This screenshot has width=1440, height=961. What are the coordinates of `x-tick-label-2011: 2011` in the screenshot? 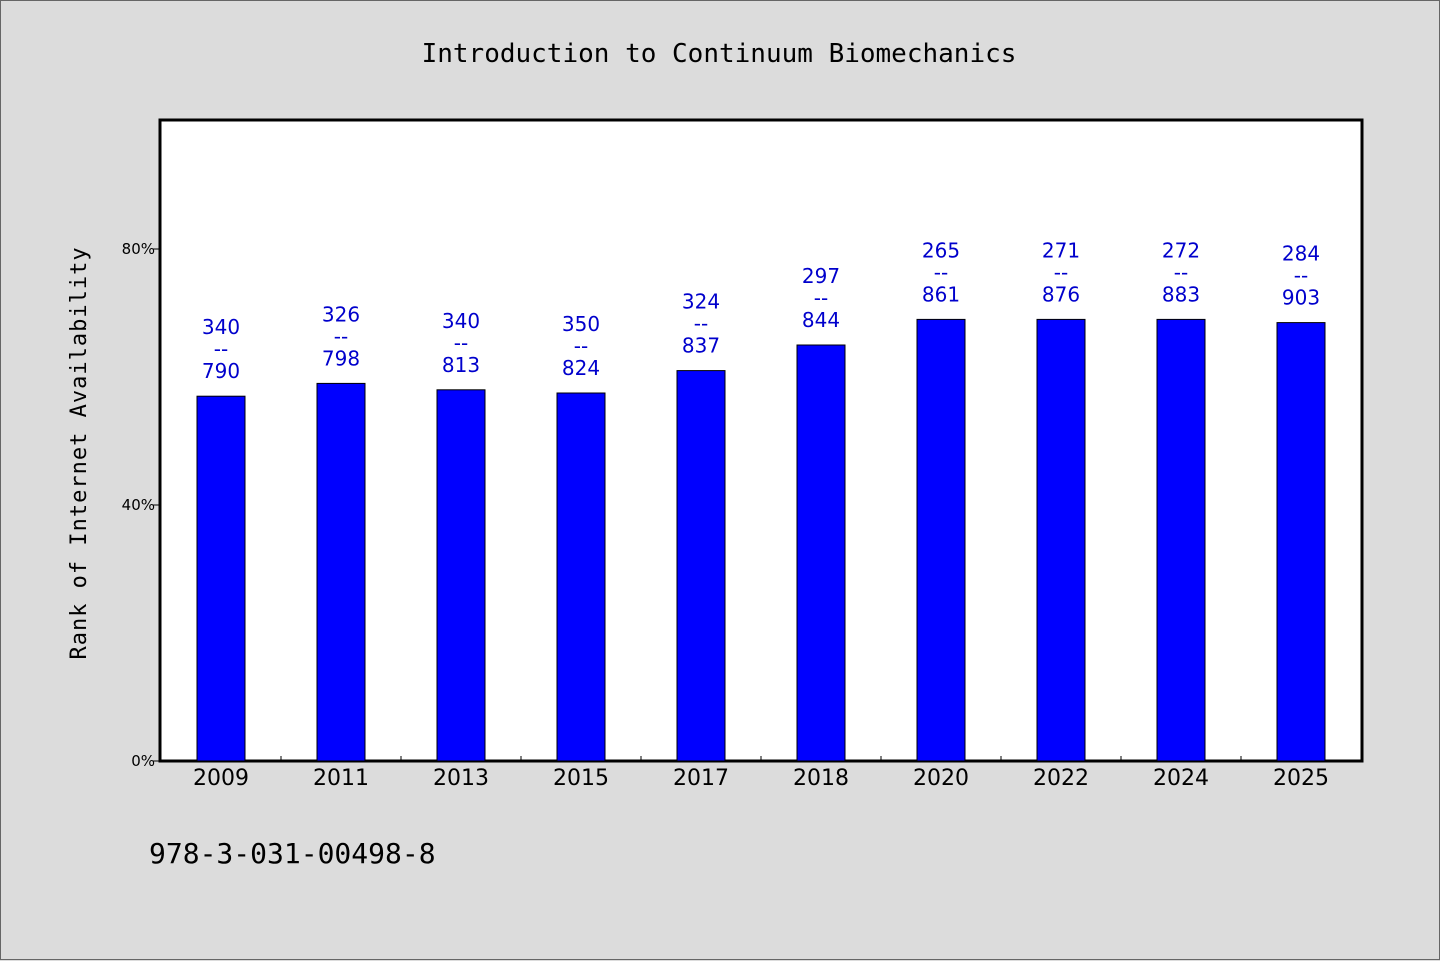 It's located at (341, 778).